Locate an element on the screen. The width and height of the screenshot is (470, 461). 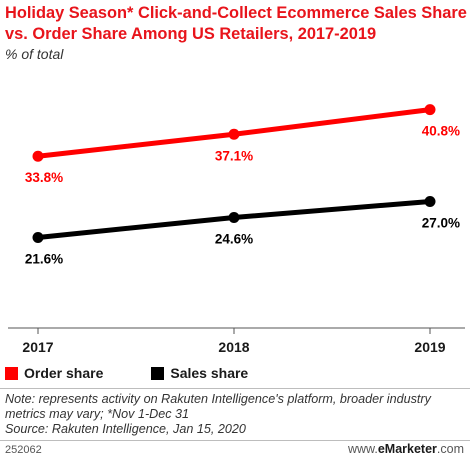
x-tick-label-2019: 2019 is located at coordinates (429, 347).